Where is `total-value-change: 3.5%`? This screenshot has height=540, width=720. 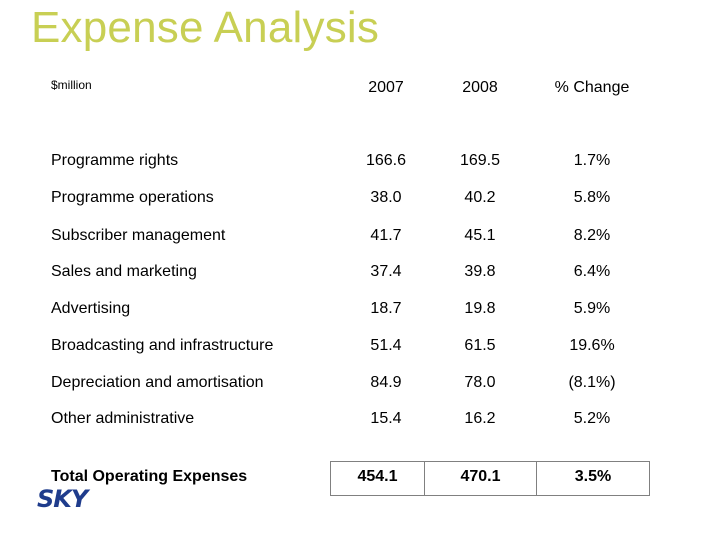
total-value-change: 3.5% is located at coordinates (593, 476).